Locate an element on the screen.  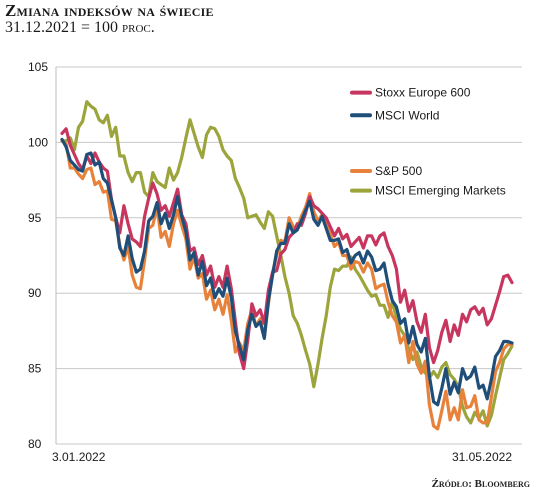
x-tick-label: 3.01.2022 is located at coordinates (79, 457).